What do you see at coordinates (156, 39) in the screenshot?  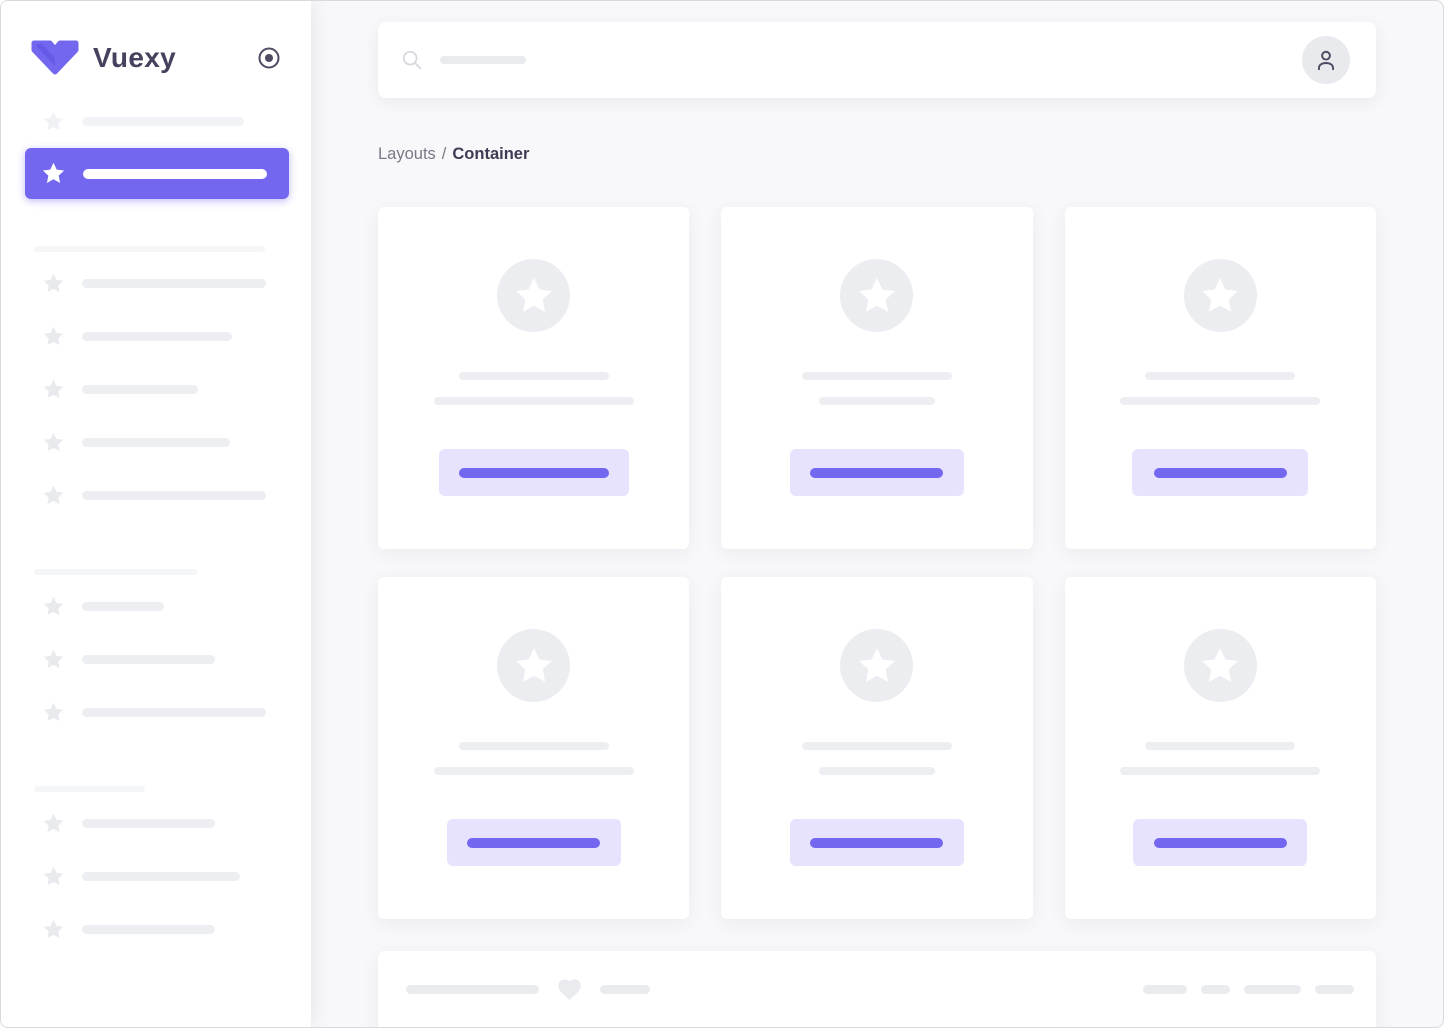 I see `sidebar-header: Vuexy` at bounding box center [156, 39].